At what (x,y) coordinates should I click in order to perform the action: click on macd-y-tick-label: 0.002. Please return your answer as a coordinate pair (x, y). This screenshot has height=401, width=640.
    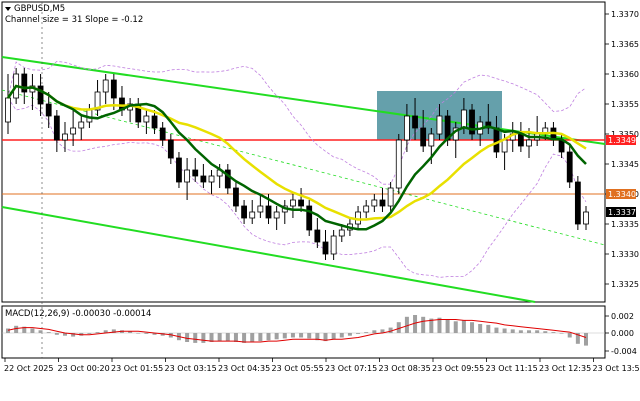
    Looking at the image, I should click on (622, 316).